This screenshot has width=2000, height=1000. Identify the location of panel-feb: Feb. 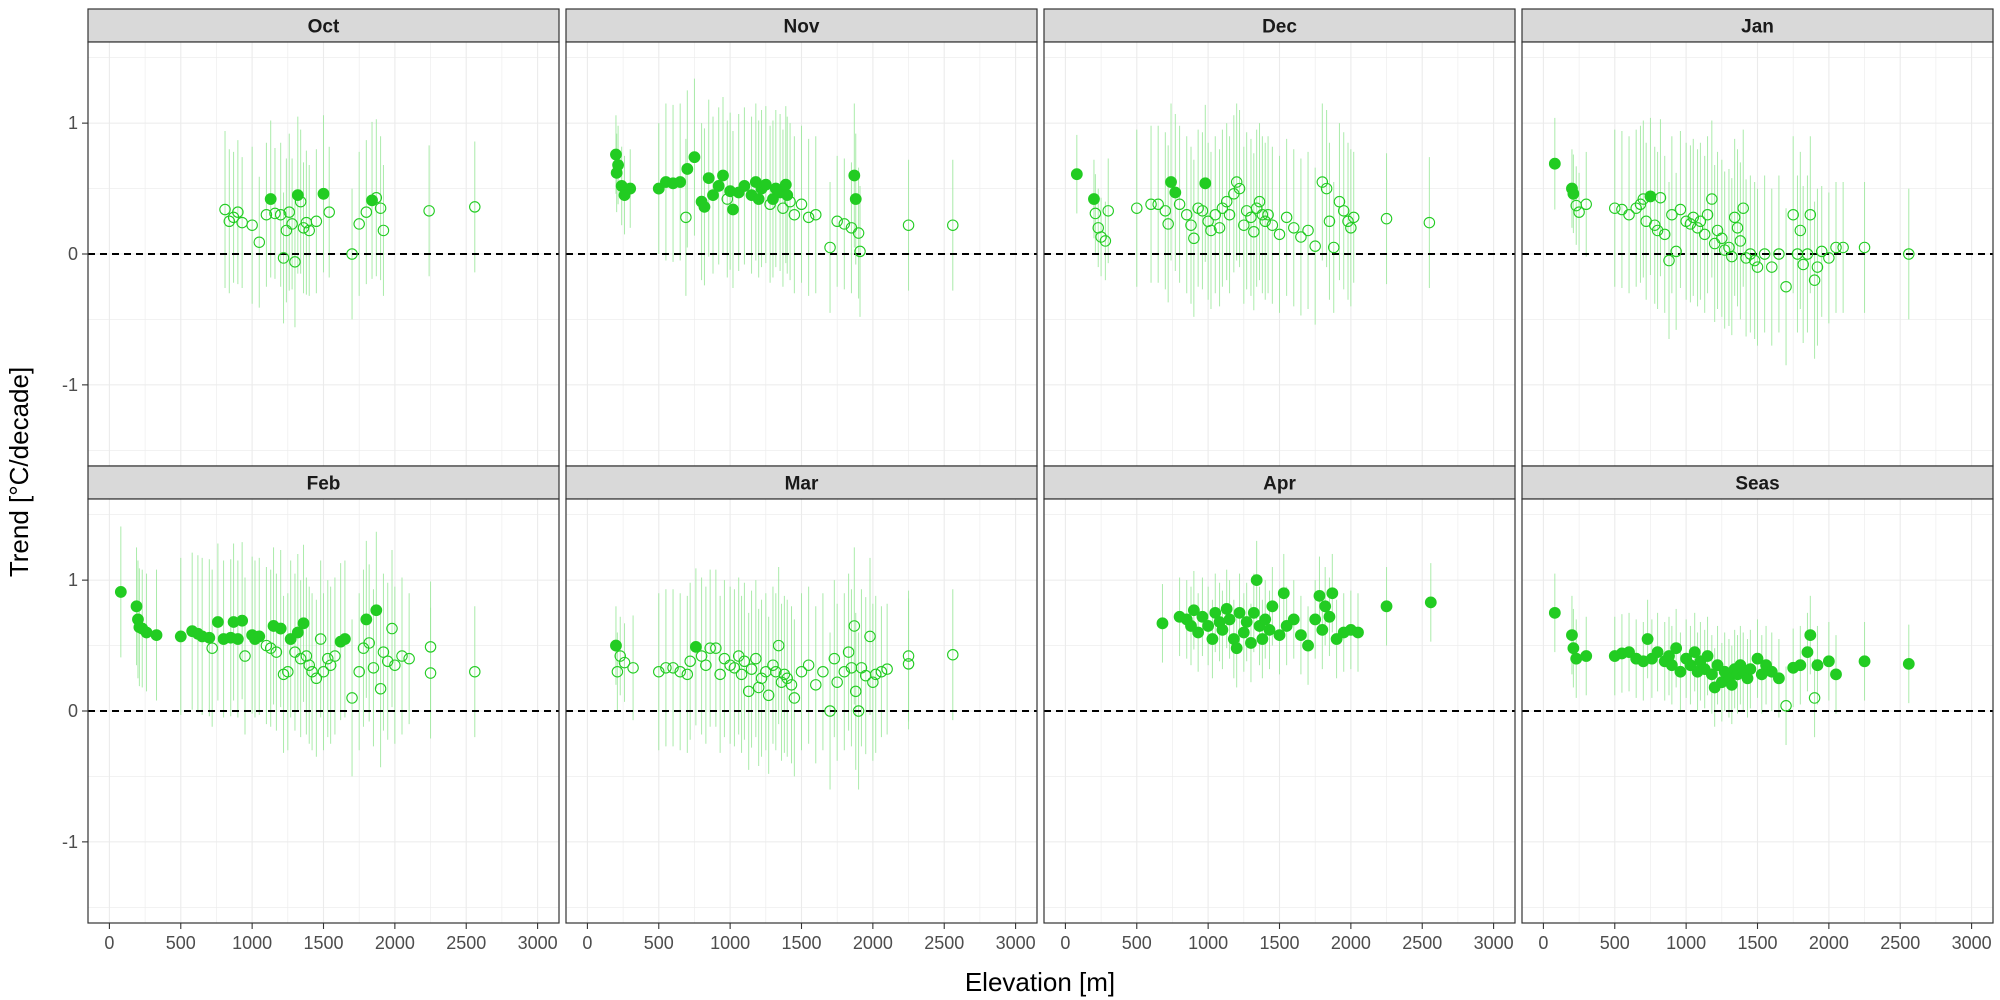
(323, 694).